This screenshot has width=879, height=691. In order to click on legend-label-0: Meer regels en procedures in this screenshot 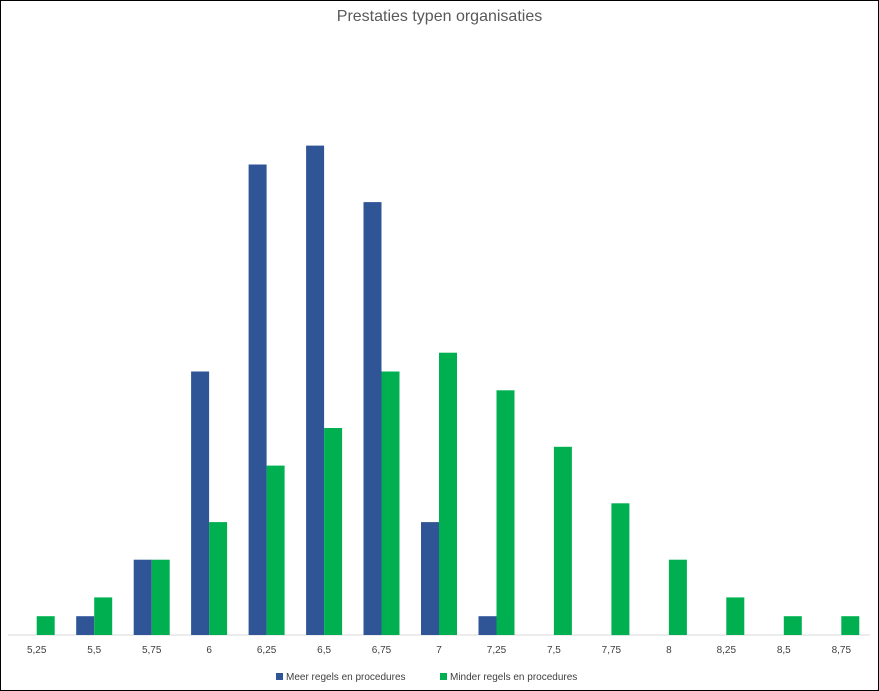, I will do `click(346, 677)`.